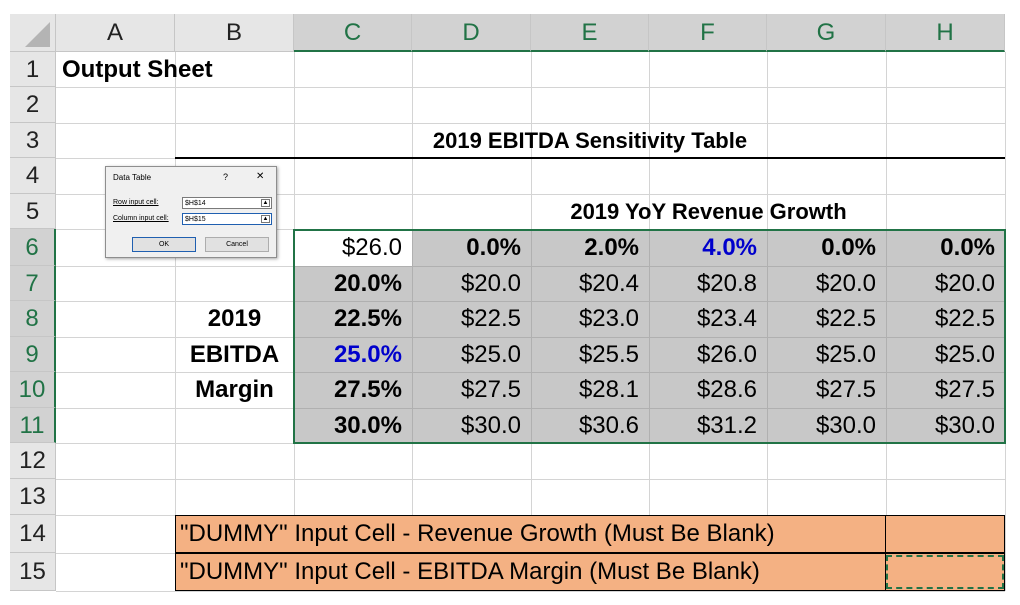 The height and width of the screenshot is (605, 1020). What do you see at coordinates (608, 389) in the screenshot?
I see `result-cell: $28.1` at bounding box center [608, 389].